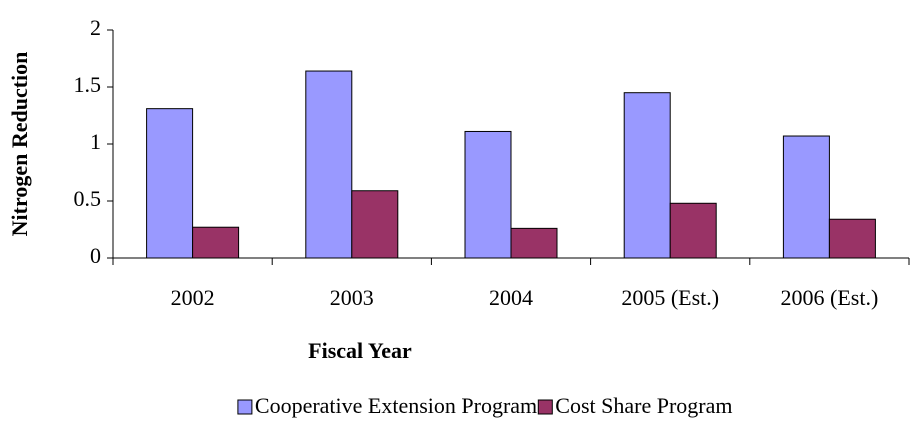 The height and width of the screenshot is (438, 911). I want to click on x-tick-label: 2006 (Est.), so click(830, 297).